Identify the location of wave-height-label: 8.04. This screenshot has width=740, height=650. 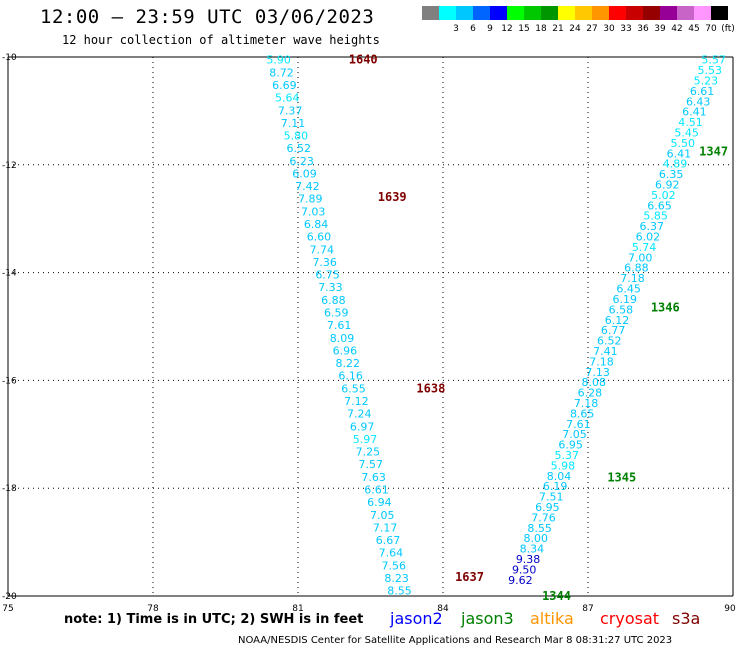
(559, 476).